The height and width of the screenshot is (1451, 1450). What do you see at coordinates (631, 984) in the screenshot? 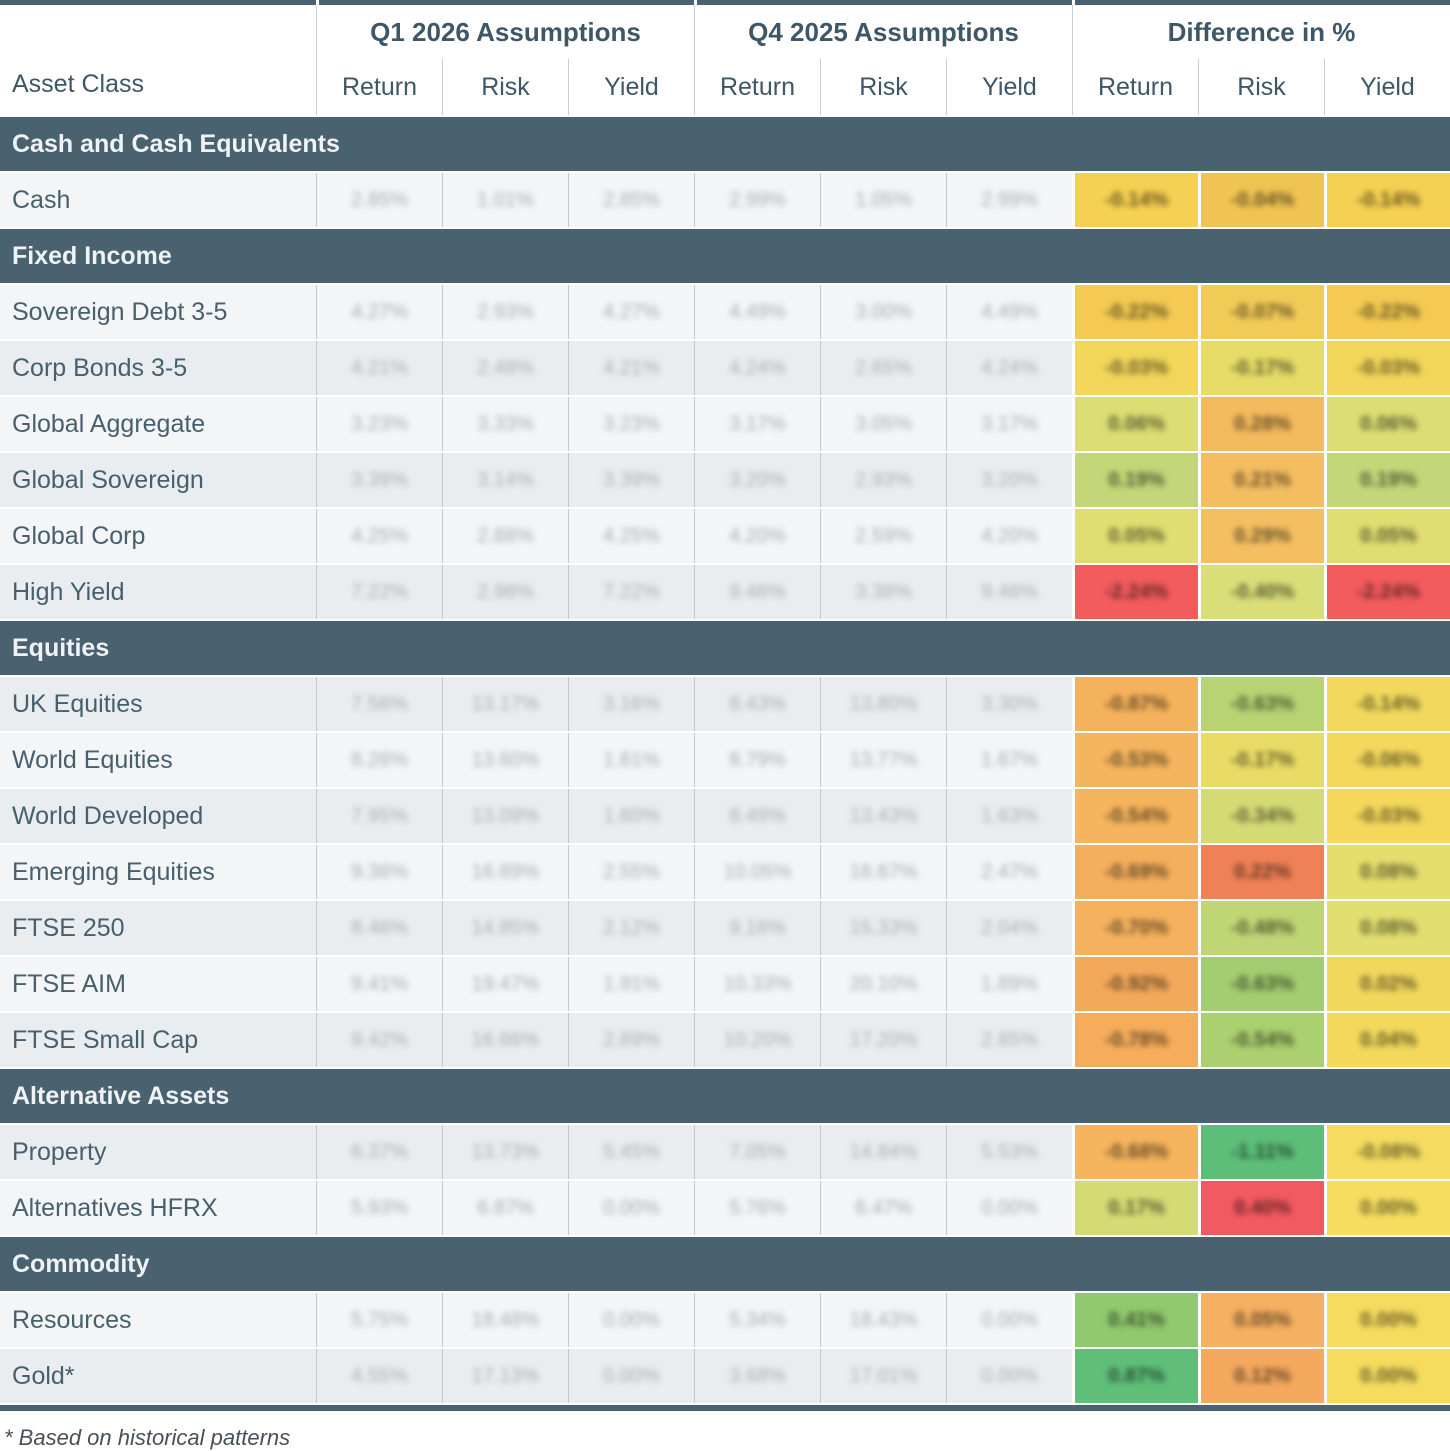
I see `q1-yield-value: 1.91%` at bounding box center [631, 984].